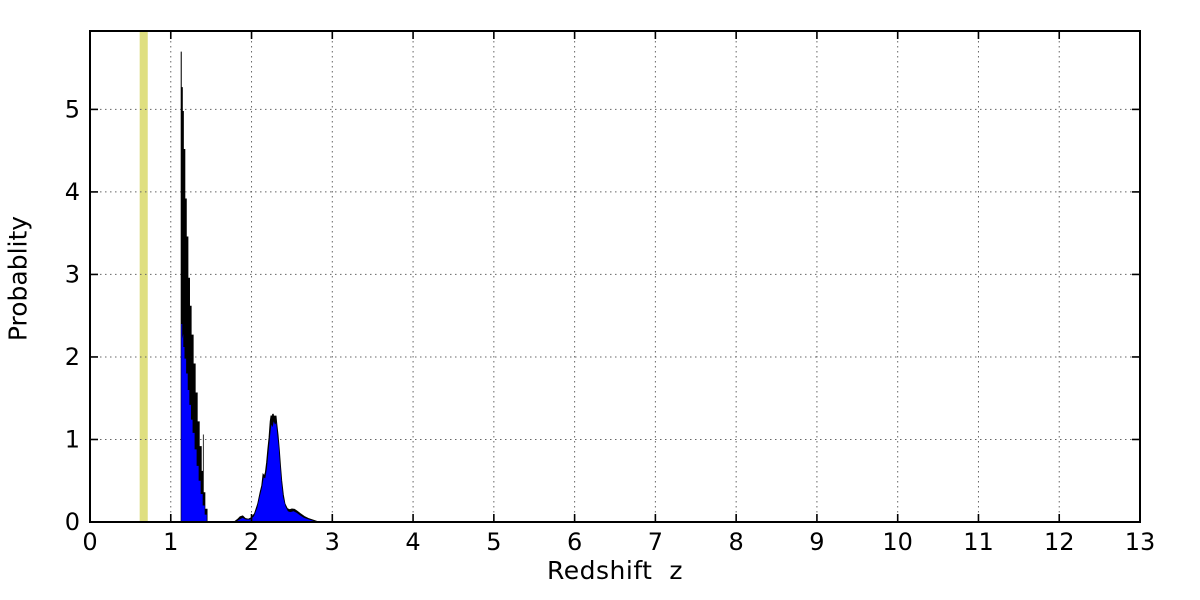 The width and height of the screenshot is (1200, 600). Describe the element at coordinates (978, 542) in the screenshot. I see `x-tick-label-11: 11` at that location.